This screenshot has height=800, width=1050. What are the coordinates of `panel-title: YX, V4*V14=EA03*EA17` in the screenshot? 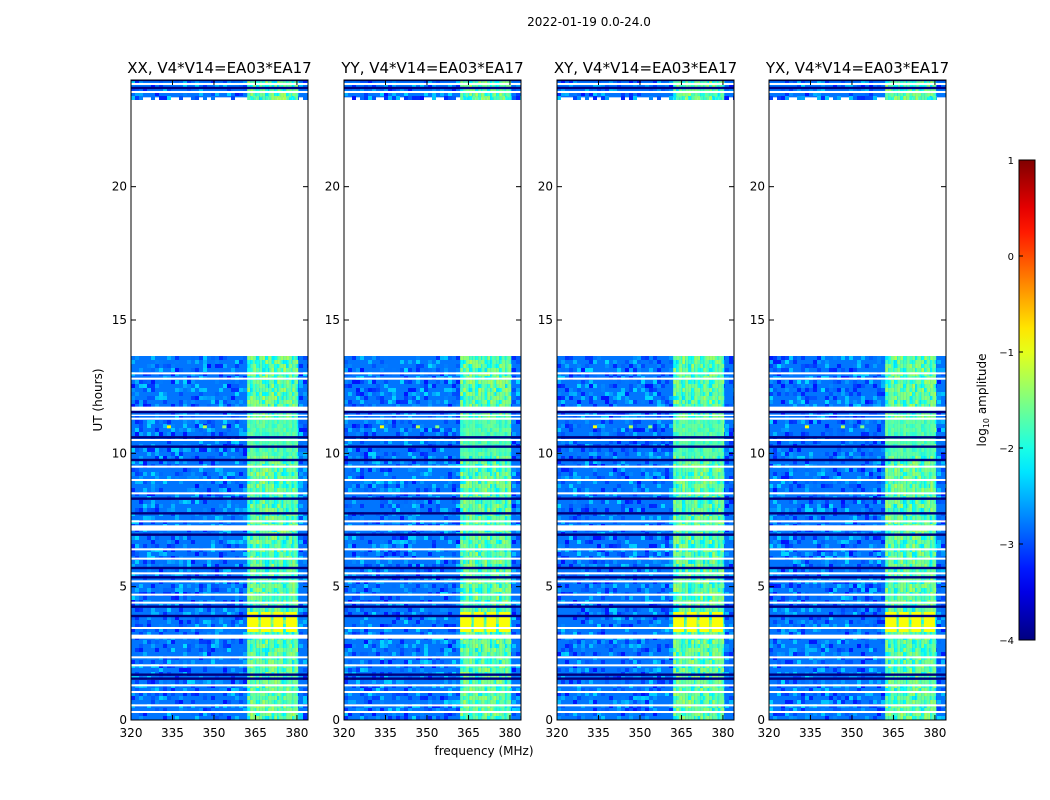 It's located at (857, 68).